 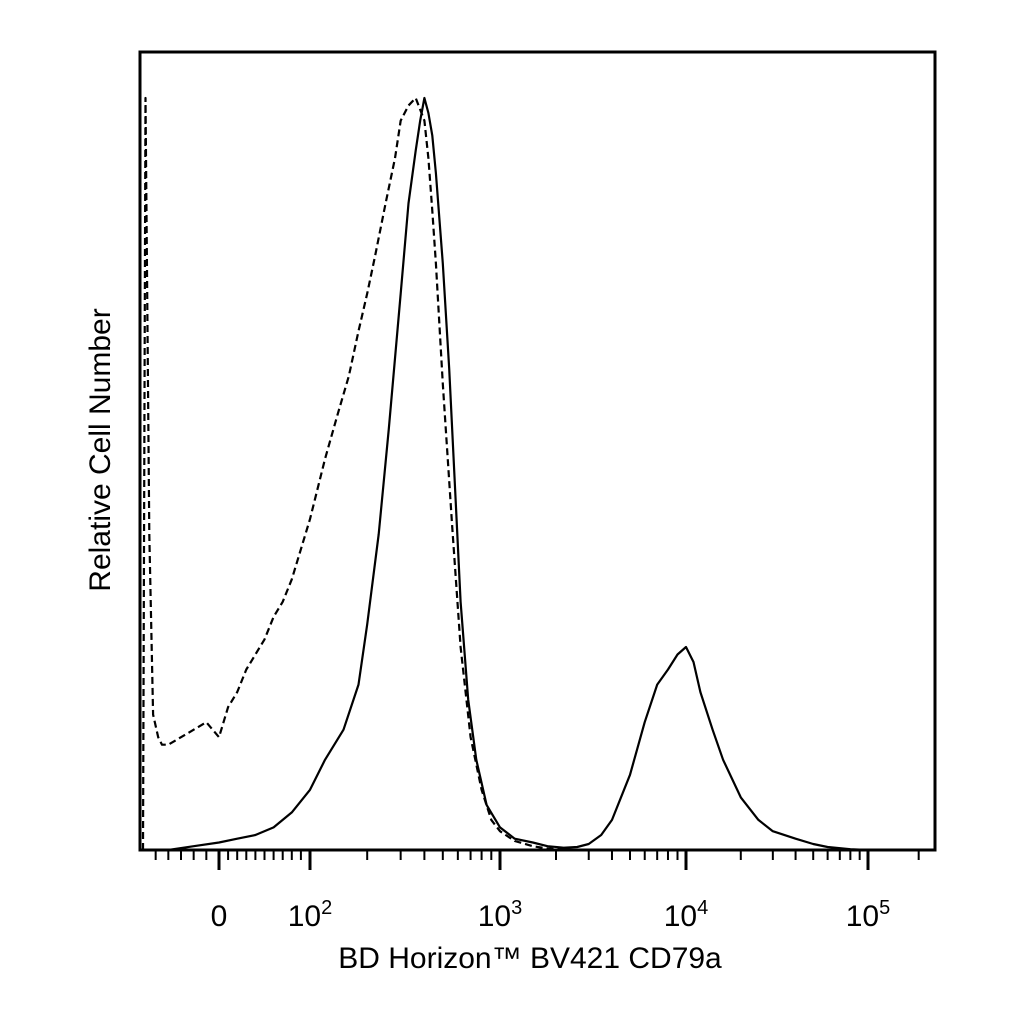 What do you see at coordinates (500, 915) in the screenshot?
I see `x-tick-label: 10³` at bounding box center [500, 915].